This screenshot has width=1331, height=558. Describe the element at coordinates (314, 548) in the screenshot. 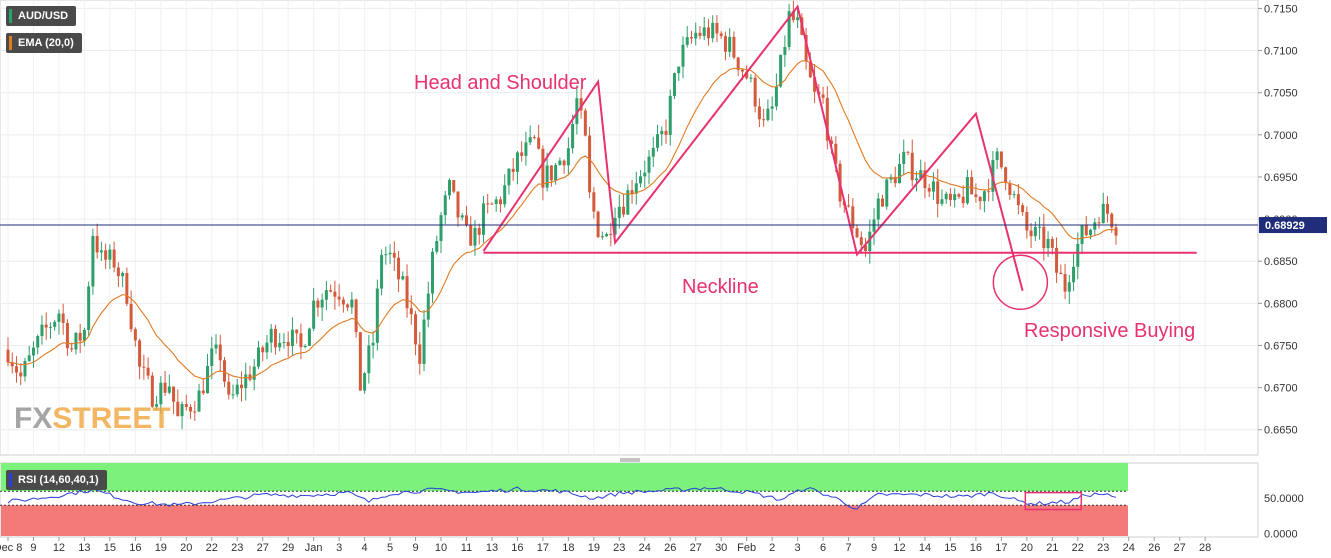

I see `x-tick-label: Jan` at that location.